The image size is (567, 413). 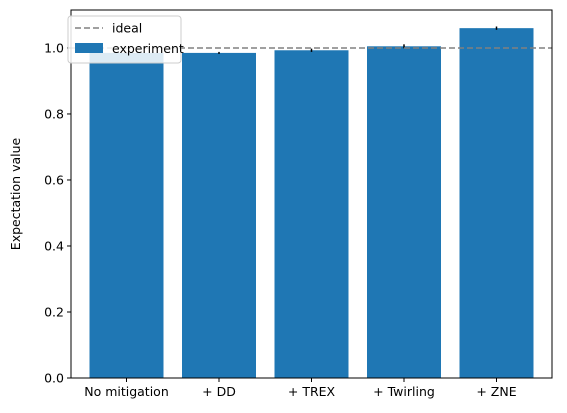 I want to click on y-tick-label-5: 1.0, so click(x=54, y=47).